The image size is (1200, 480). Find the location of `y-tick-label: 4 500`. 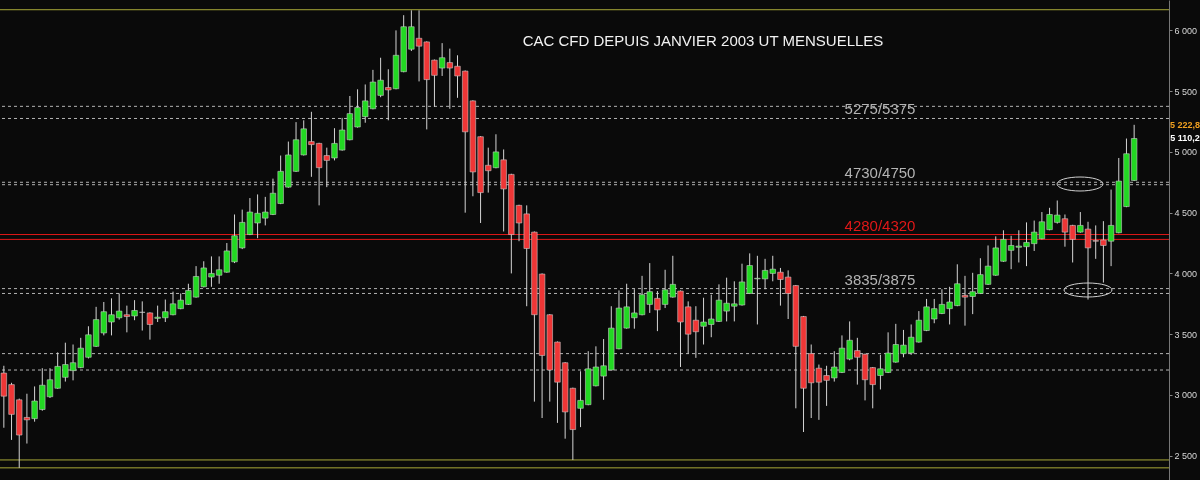

y-tick-label: 4 500 is located at coordinates (1186, 213).